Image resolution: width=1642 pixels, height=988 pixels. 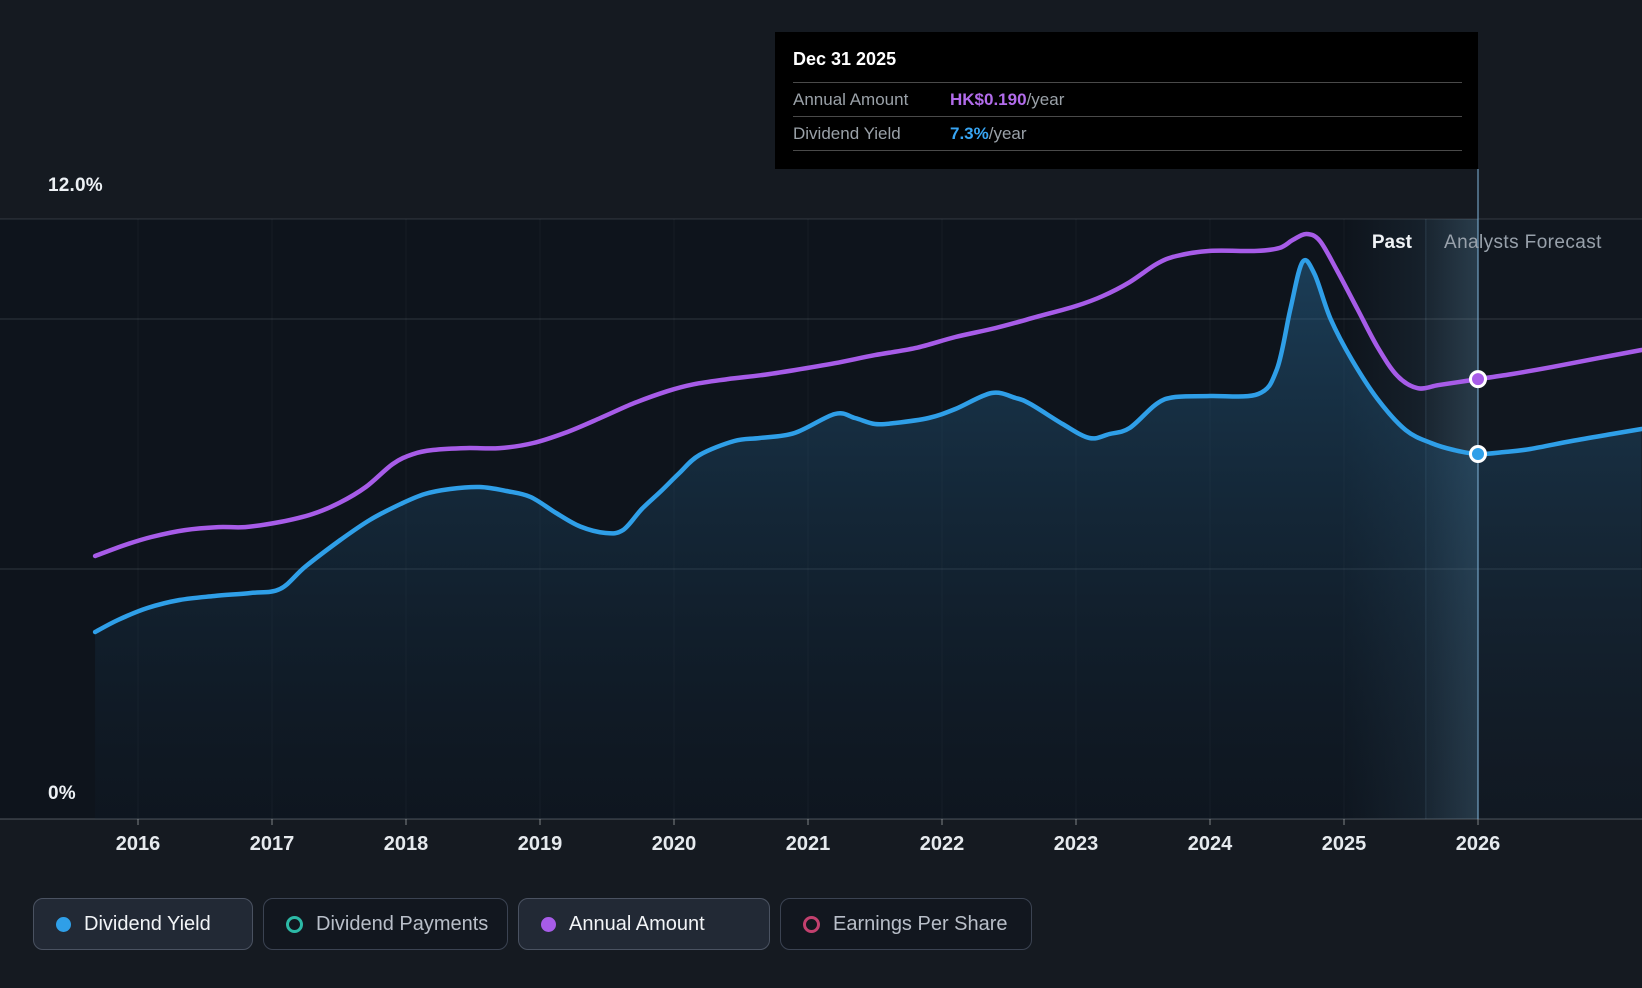 I want to click on legend-label: Annual Amount, so click(x=637, y=923).